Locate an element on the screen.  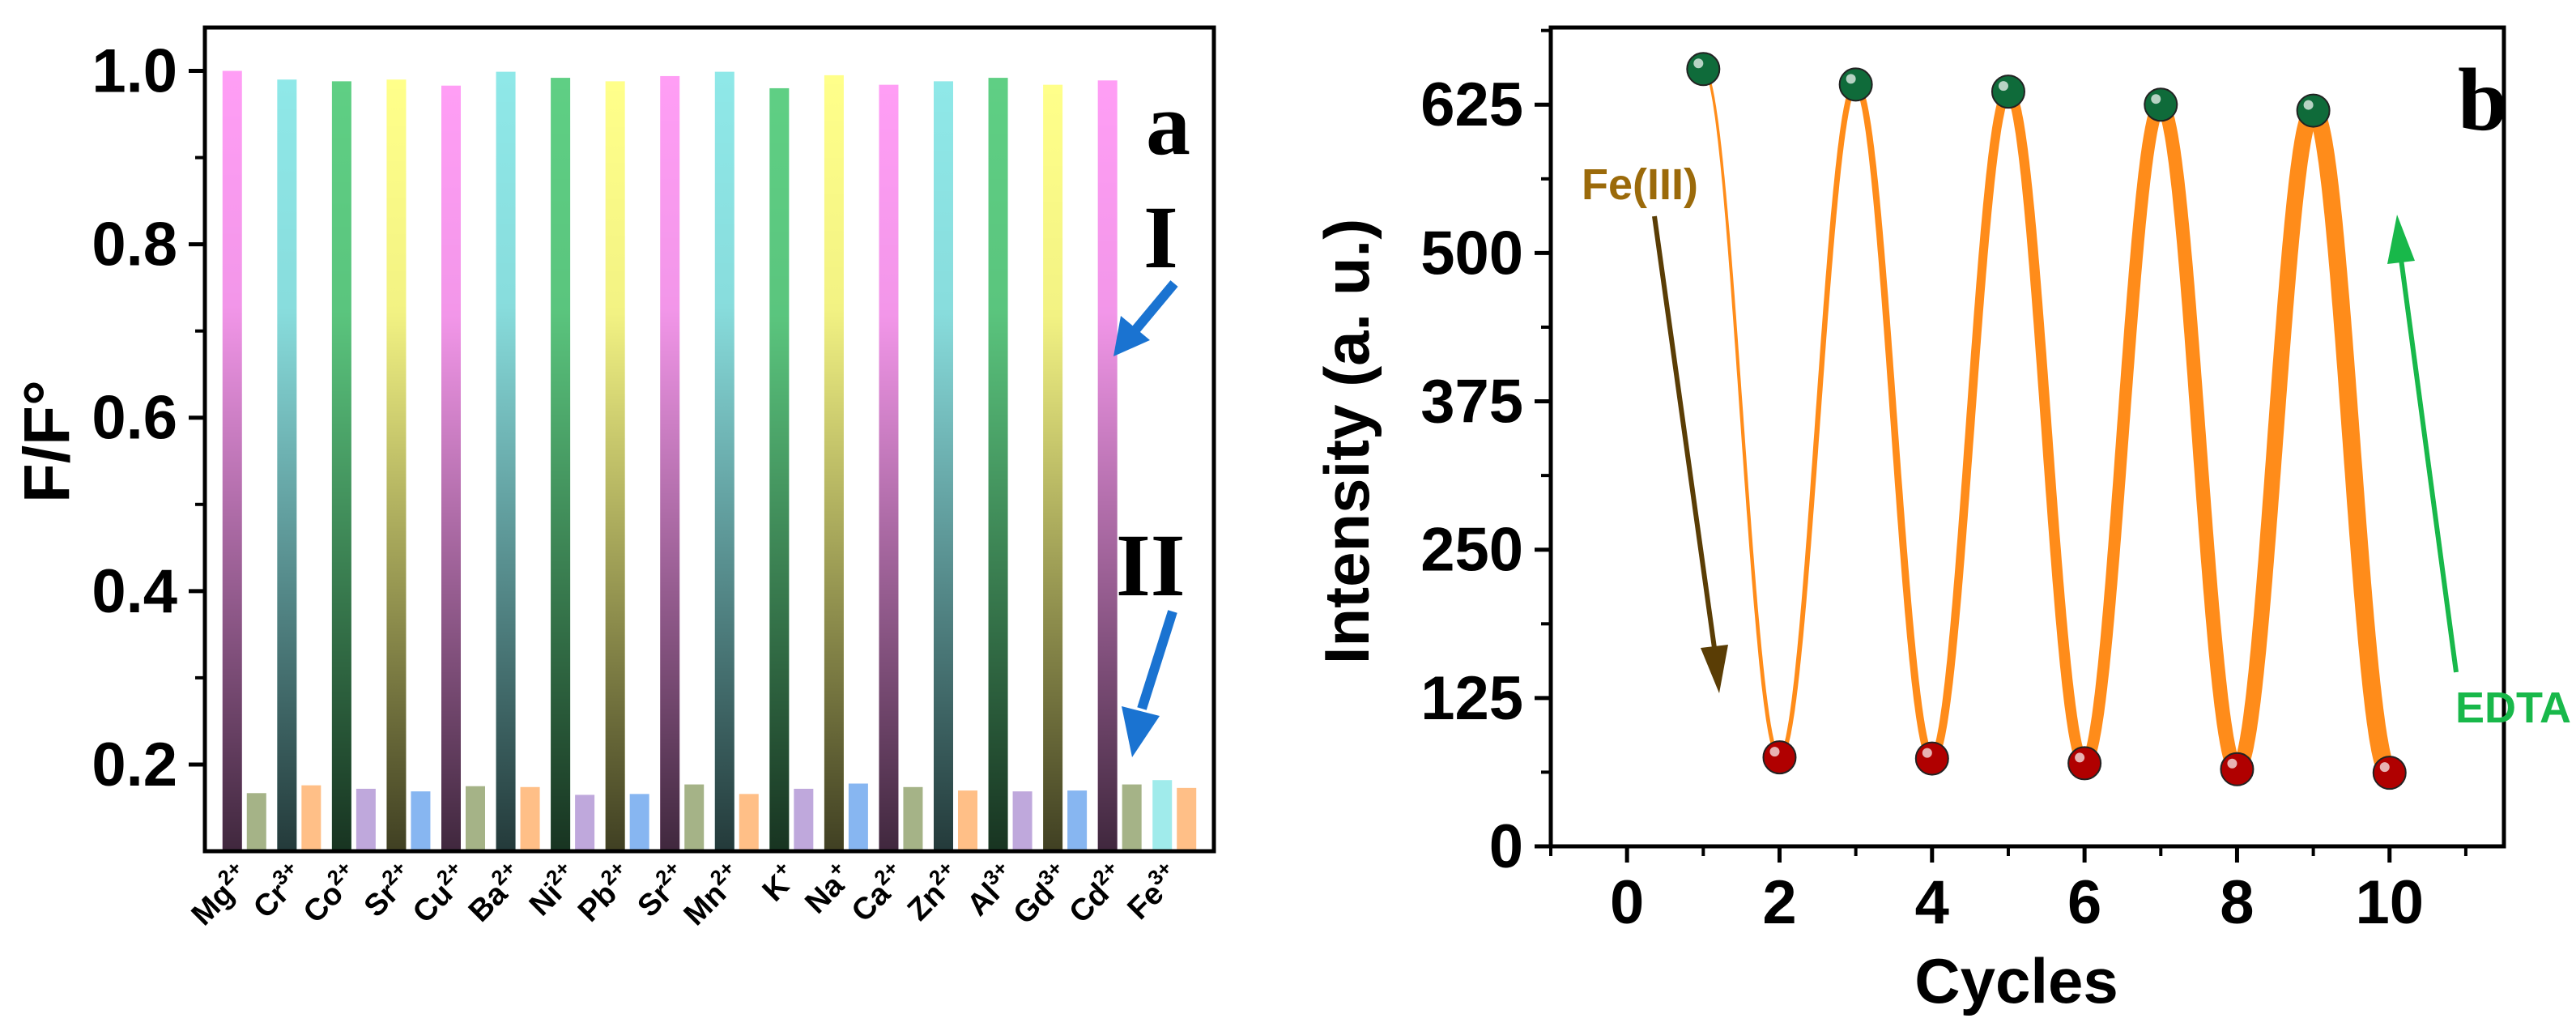
panel-b-ytick-label-1: 125 is located at coordinates (1471, 698).